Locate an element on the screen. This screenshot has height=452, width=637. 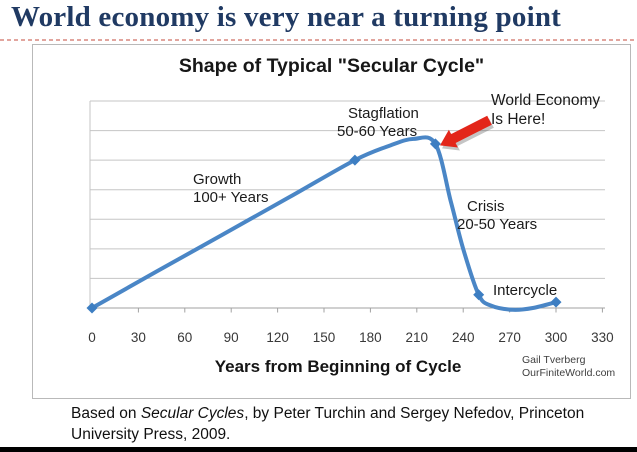
x-tick-label: 120 is located at coordinates (277, 337).